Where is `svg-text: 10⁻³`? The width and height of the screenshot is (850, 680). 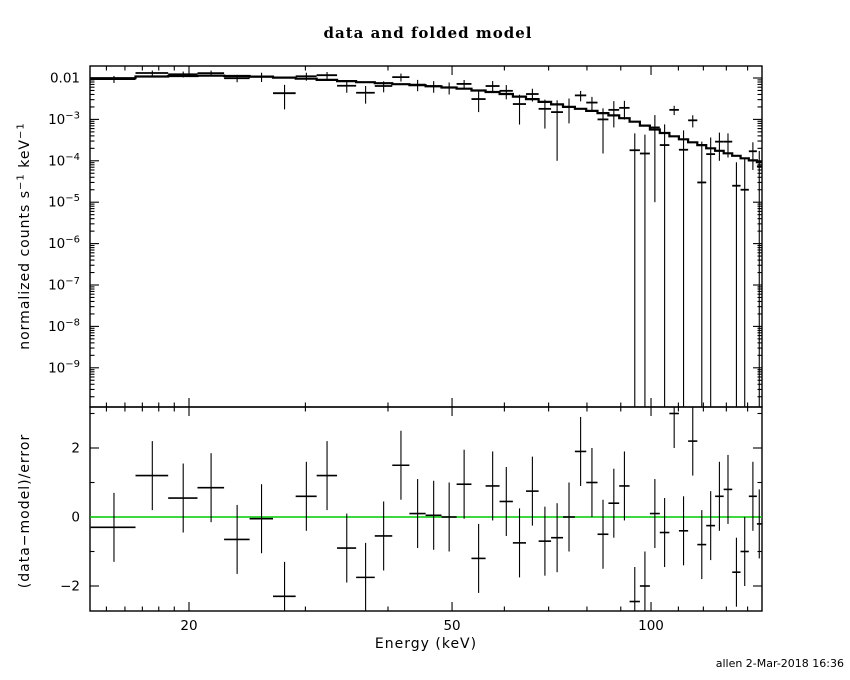
svg-text: 10⁻³ is located at coordinates (64, 119).